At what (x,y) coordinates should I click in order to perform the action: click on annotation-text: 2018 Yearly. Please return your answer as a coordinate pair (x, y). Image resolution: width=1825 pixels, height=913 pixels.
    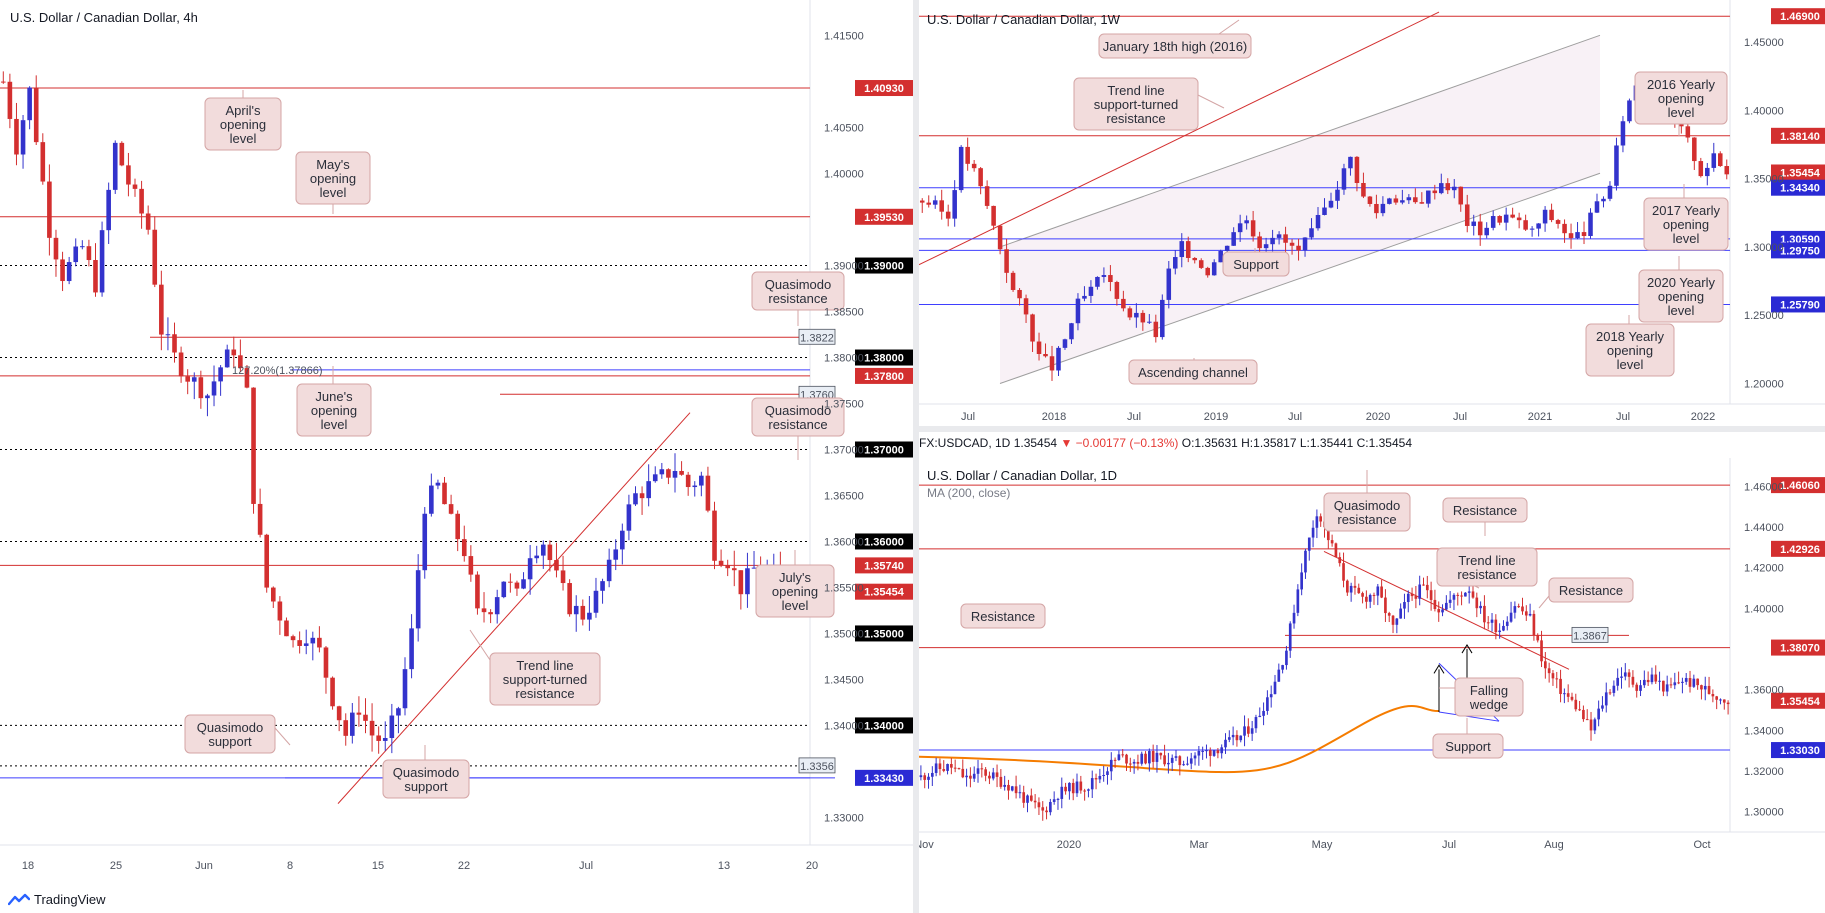
    Looking at the image, I should click on (1630, 336).